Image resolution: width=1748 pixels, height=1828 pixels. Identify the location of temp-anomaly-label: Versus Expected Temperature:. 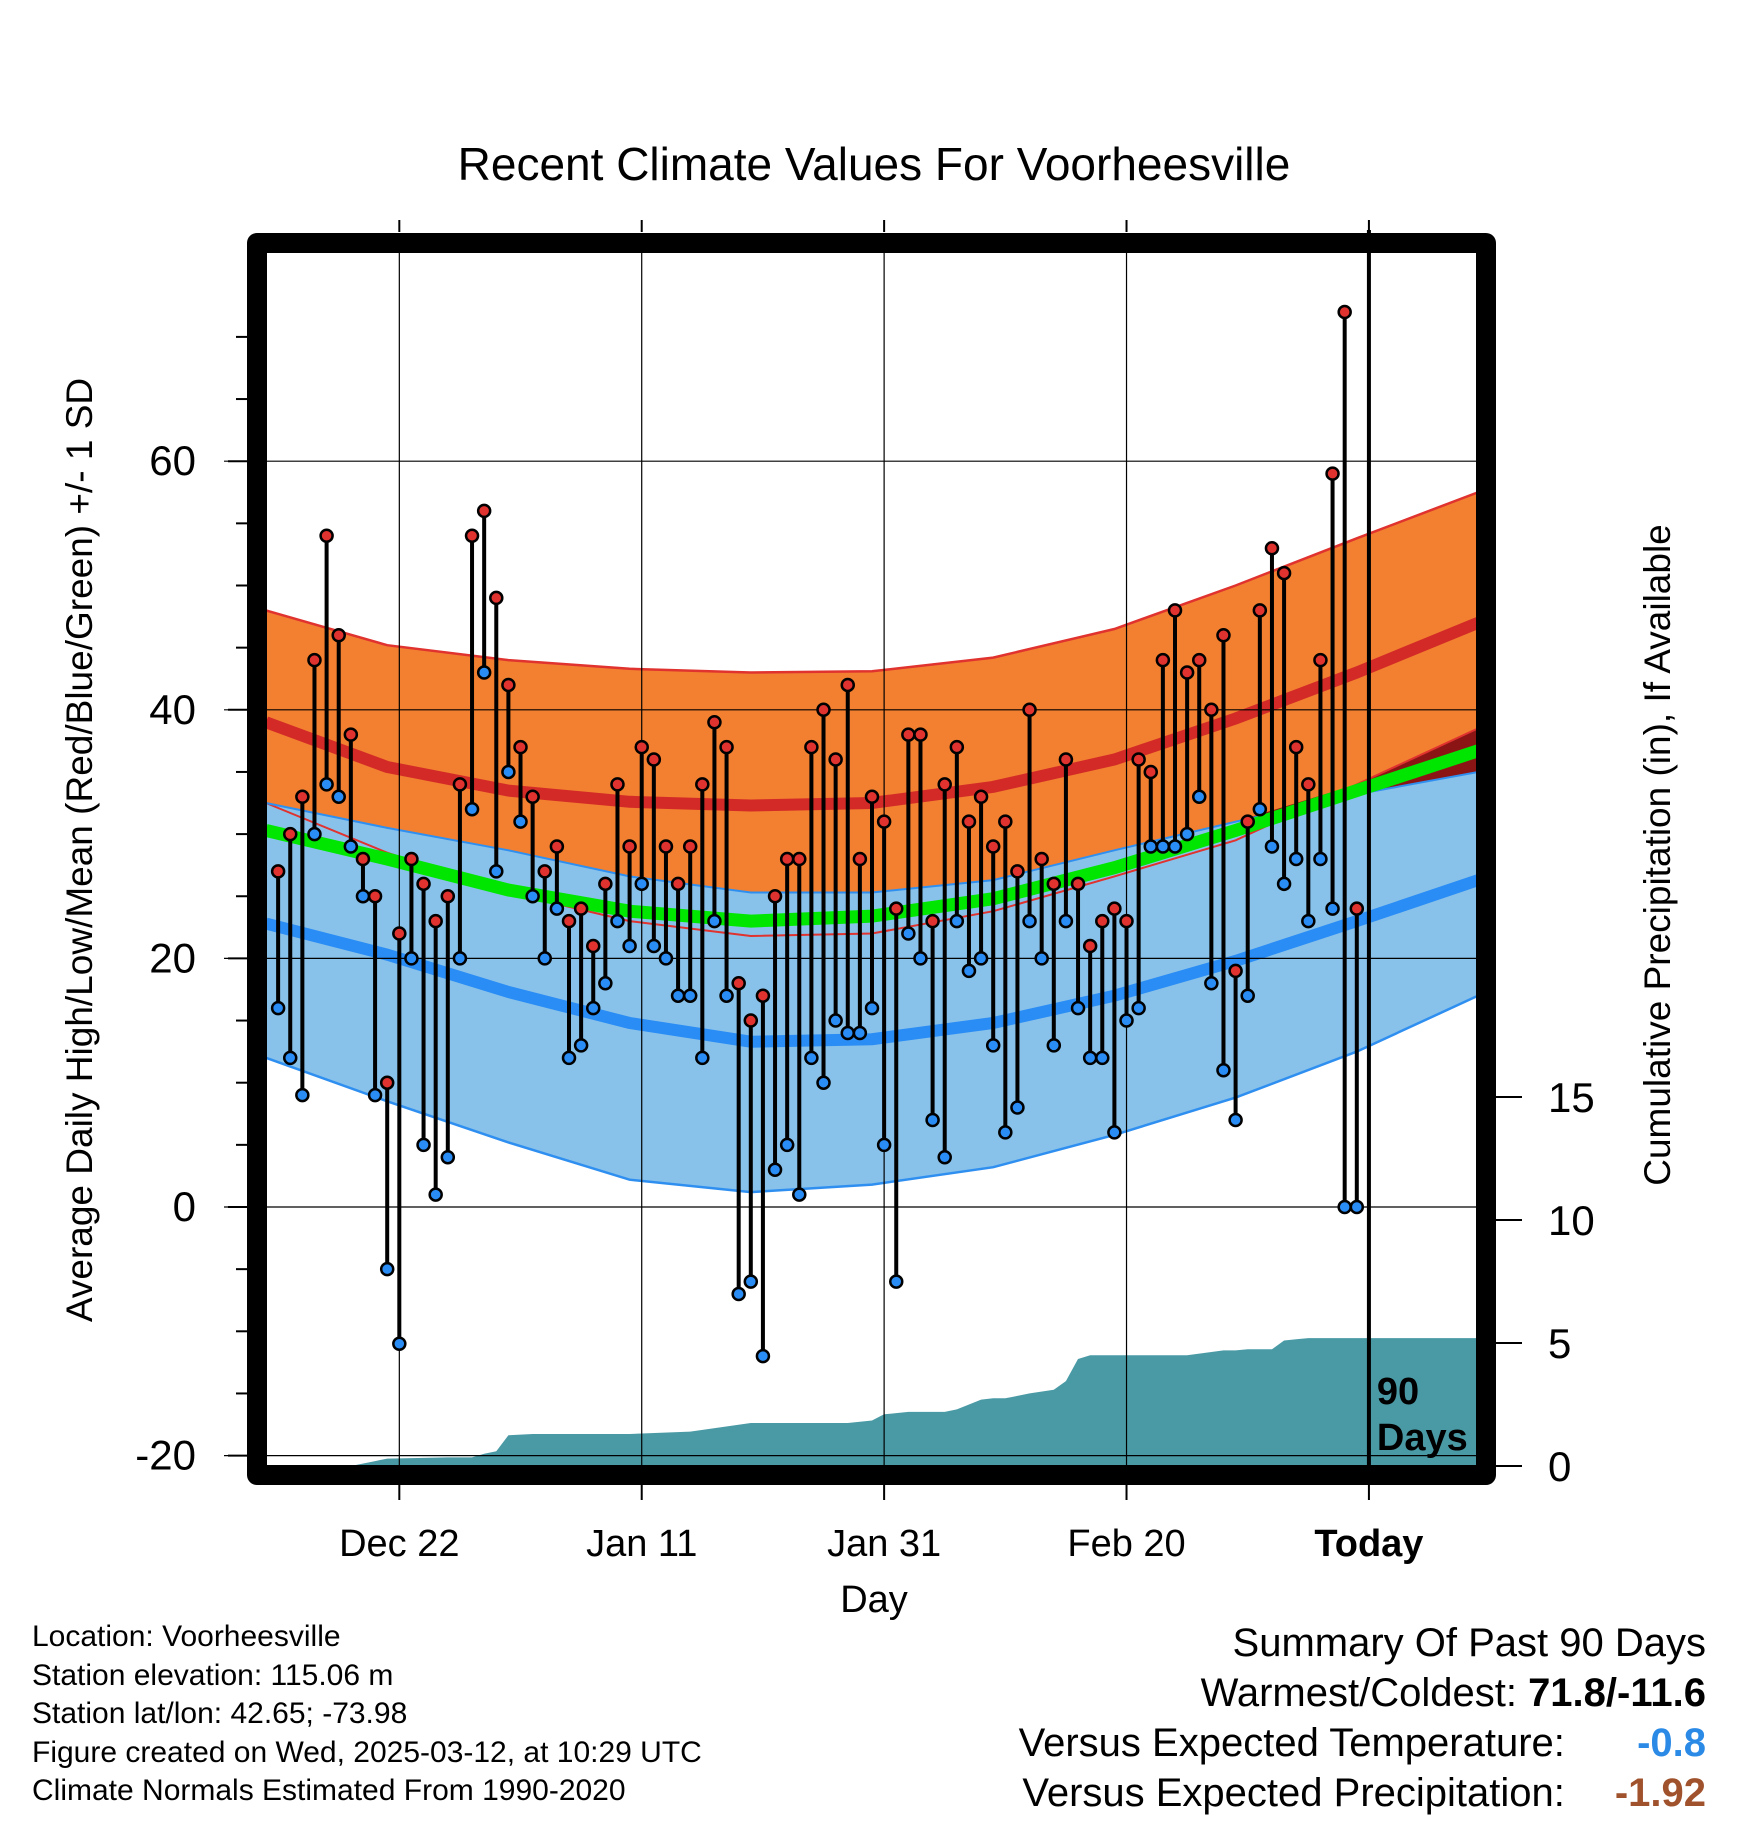
(1291, 1743).